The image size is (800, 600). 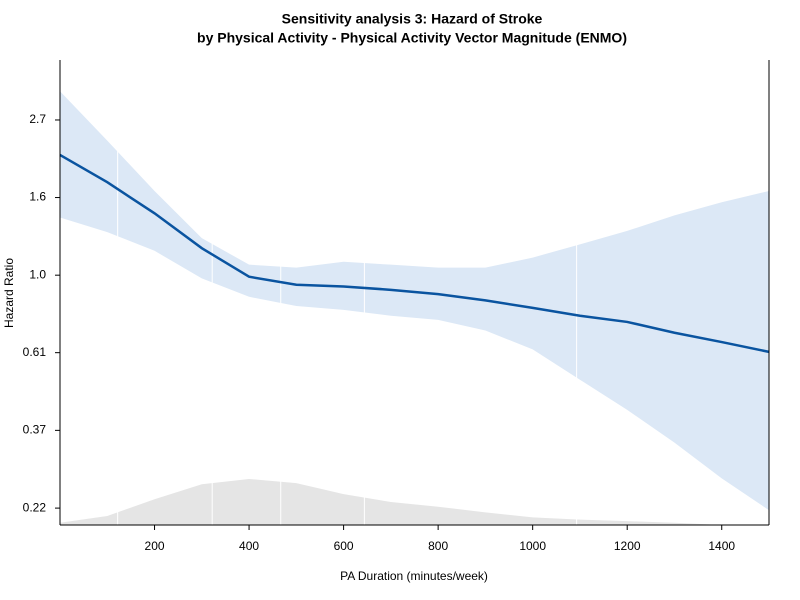 What do you see at coordinates (9, 293) in the screenshot?
I see `y-axis-label: Hazard Ratio` at bounding box center [9, 293].